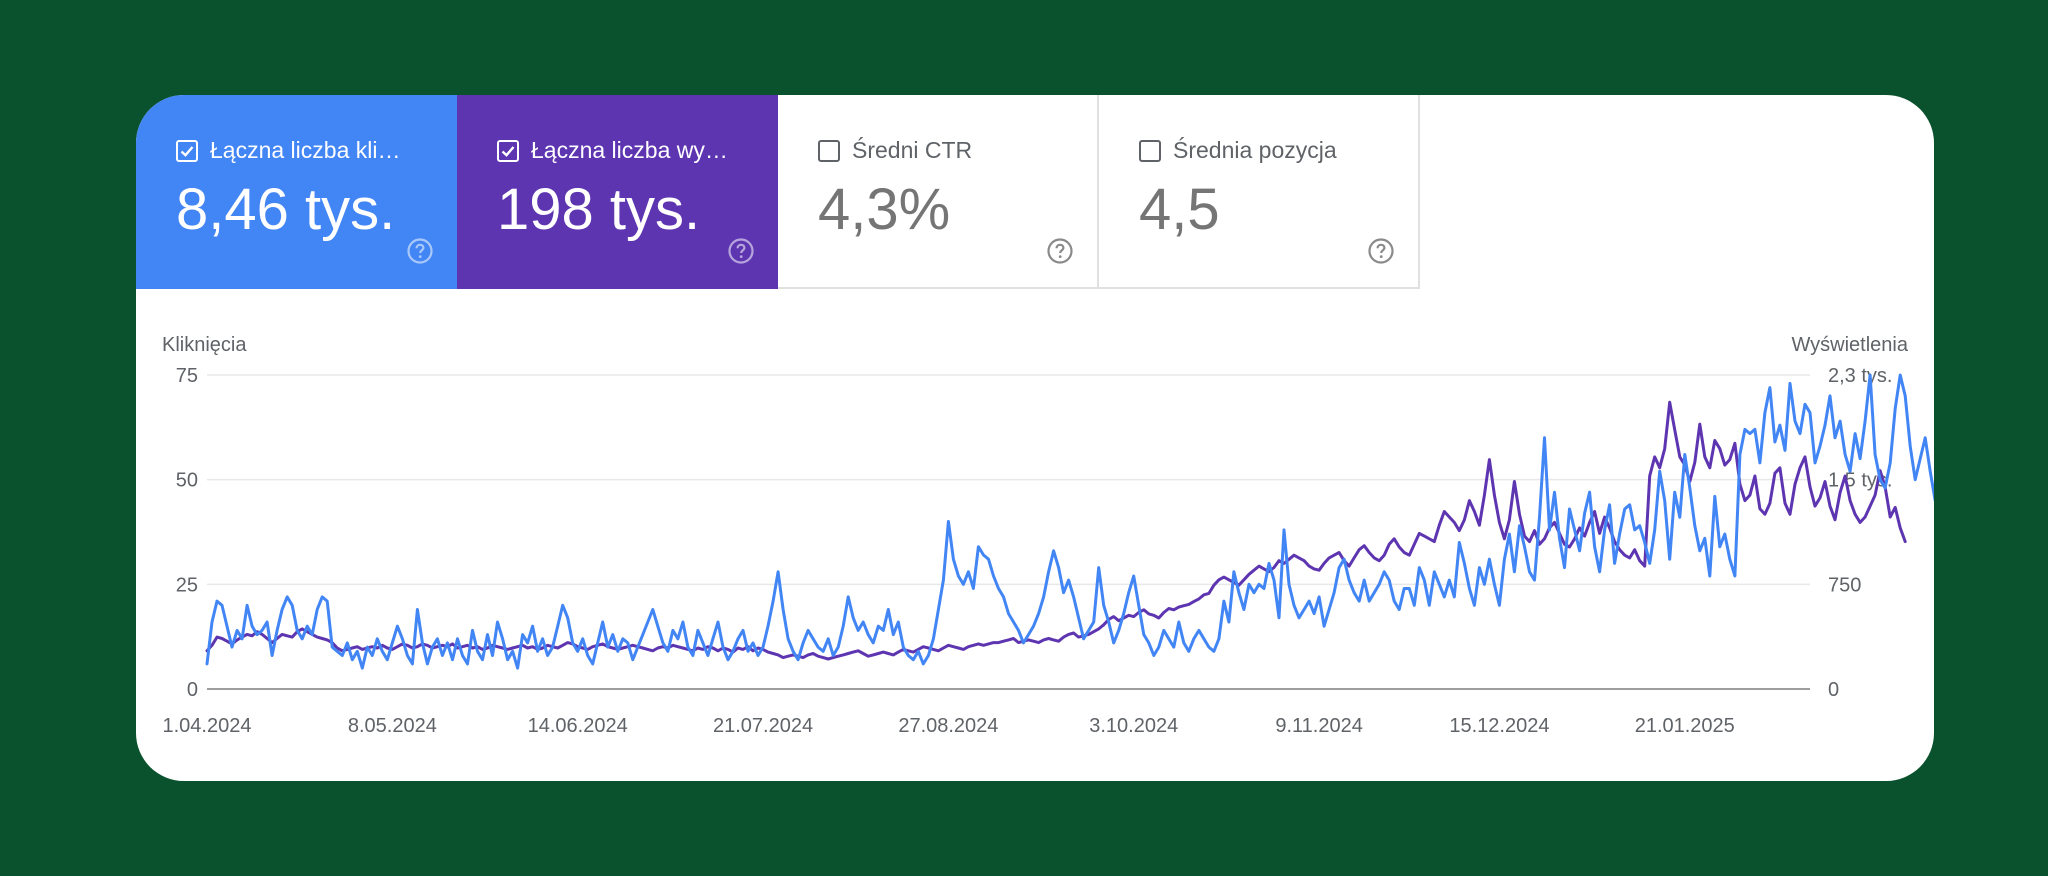 This screenshot has height=876, width=2048. I want to click on left-tick-label: 75, so click(187, 376).